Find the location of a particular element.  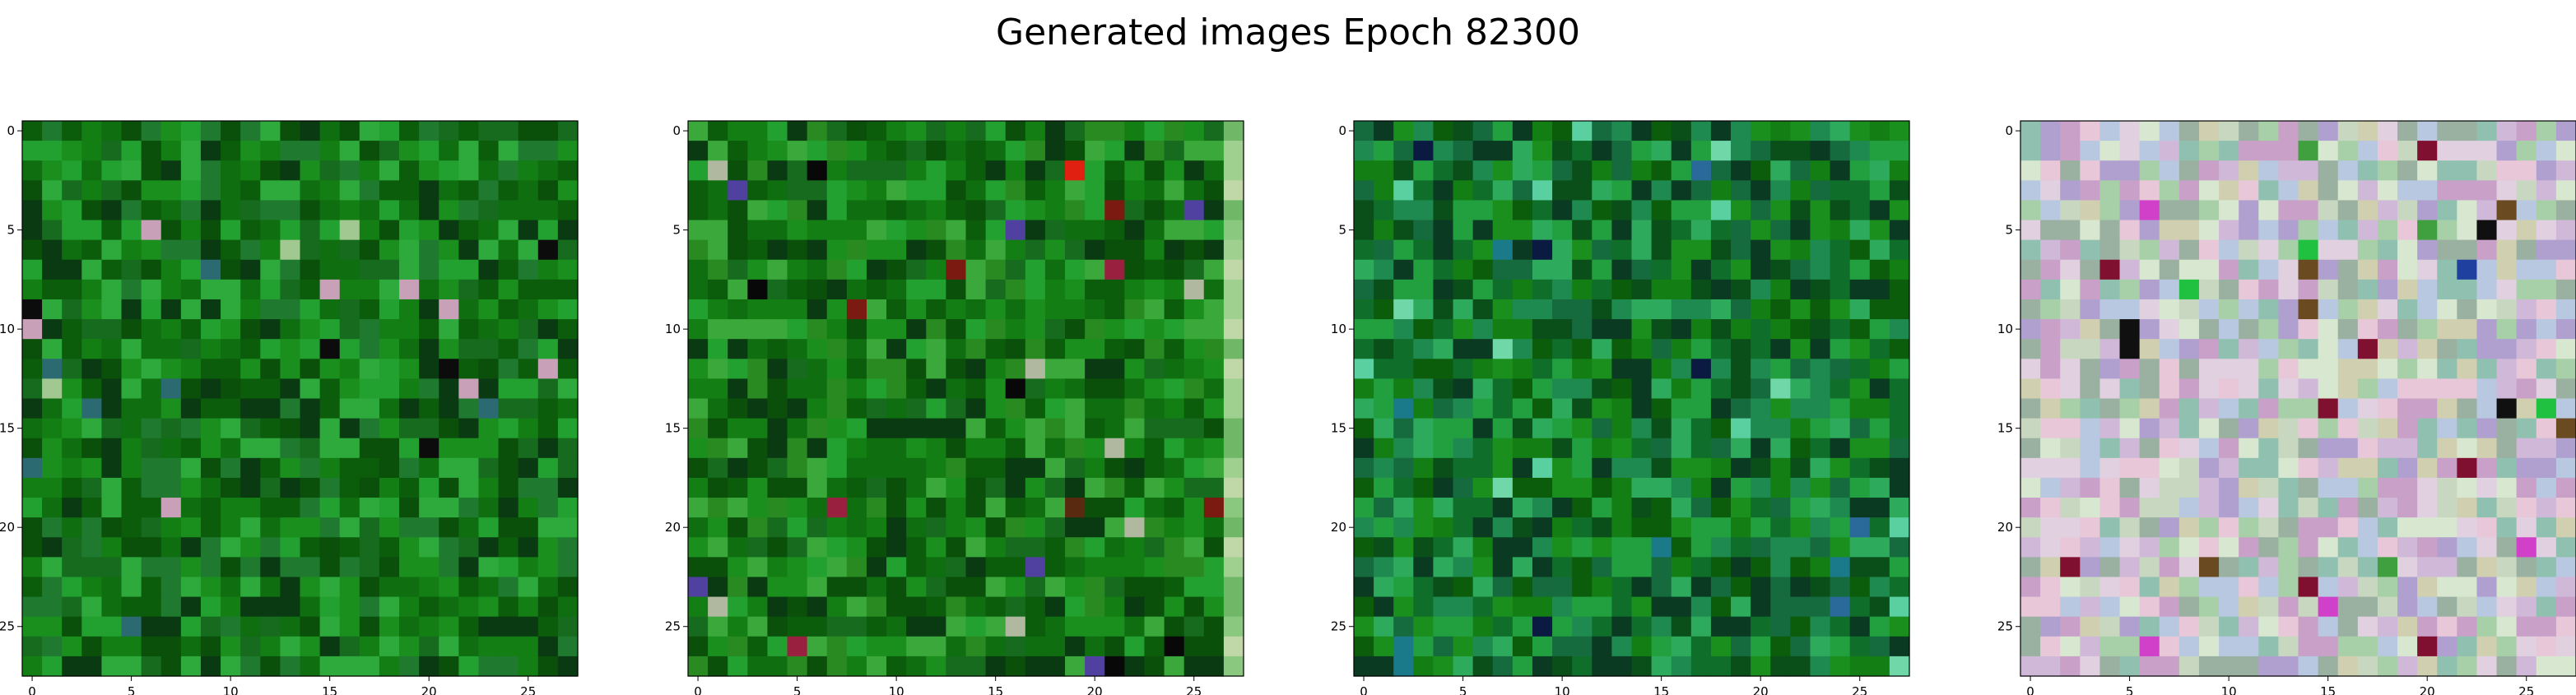

y-tick-label: 25 is located at coordinates (673, 626).